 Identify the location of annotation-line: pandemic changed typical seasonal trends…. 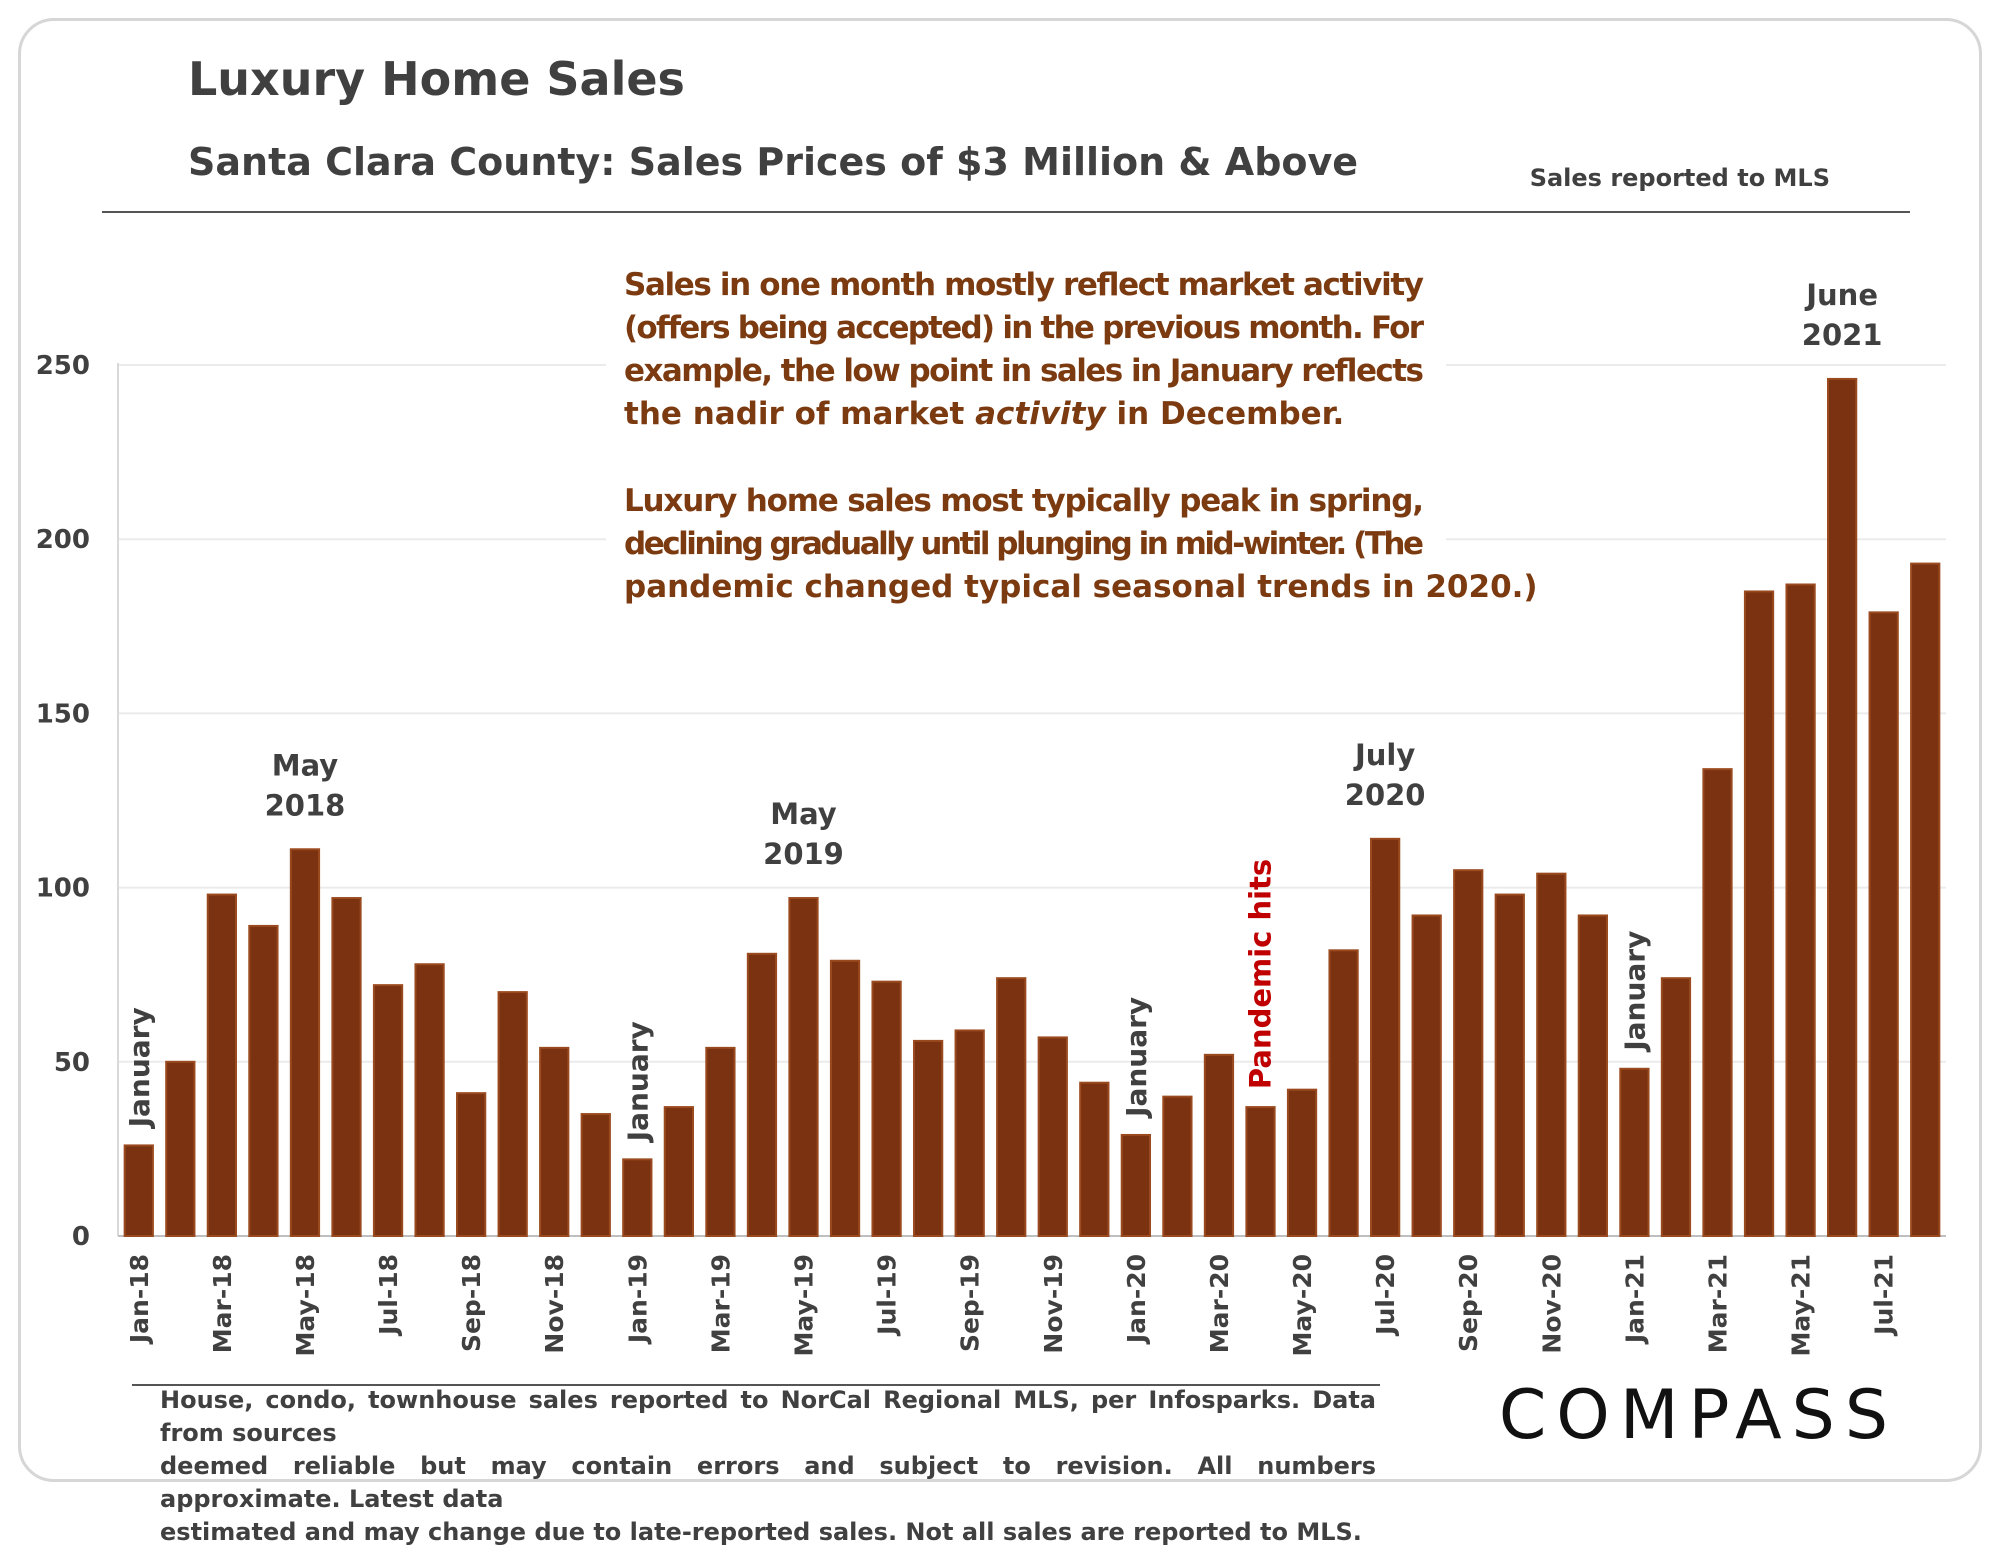
(1081, 587).